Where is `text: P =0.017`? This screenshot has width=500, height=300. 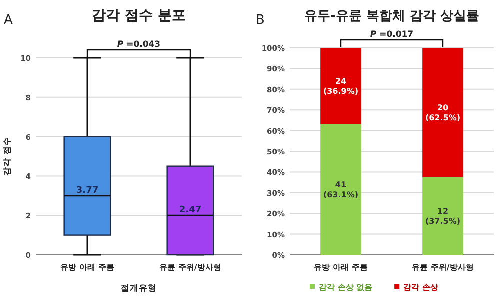
text: P =0.017 is located at coordinates (392, 35).